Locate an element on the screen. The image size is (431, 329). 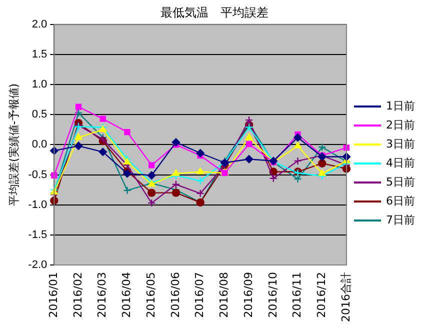
legend-label: 1日前 is located at coordinates (400, 105).